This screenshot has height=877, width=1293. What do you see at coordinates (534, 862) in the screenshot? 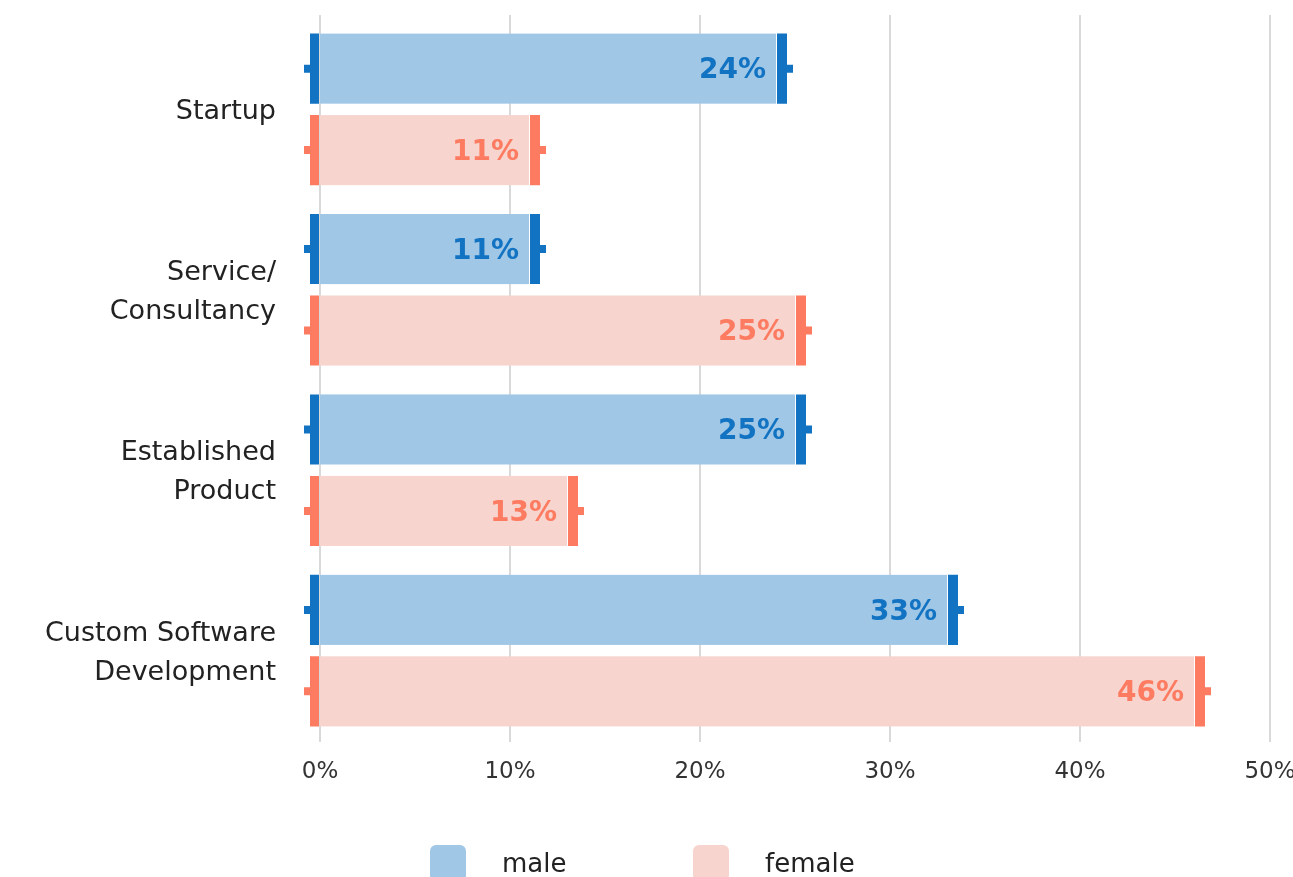
I see `legend-label: male` at bounding box center [534, 862].